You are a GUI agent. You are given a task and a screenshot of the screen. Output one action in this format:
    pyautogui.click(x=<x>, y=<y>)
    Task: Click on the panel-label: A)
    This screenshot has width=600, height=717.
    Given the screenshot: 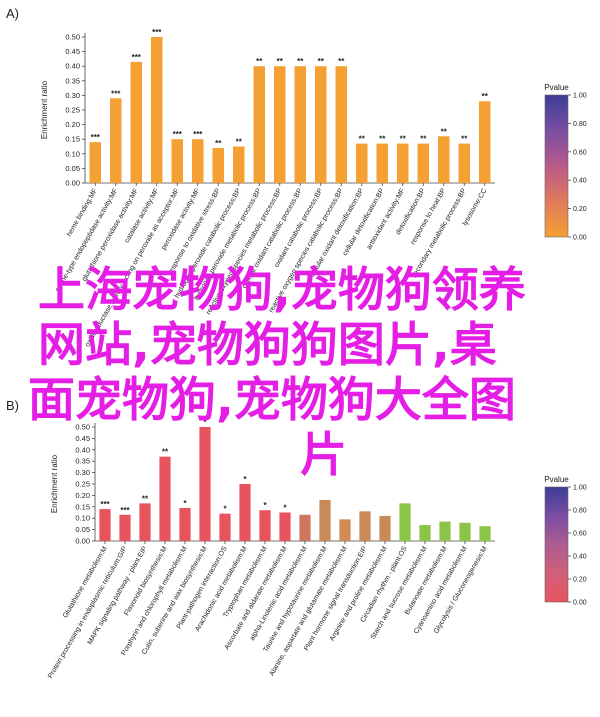 What is the action you would take?
    pyautogui.click(x=12, y=13)
    